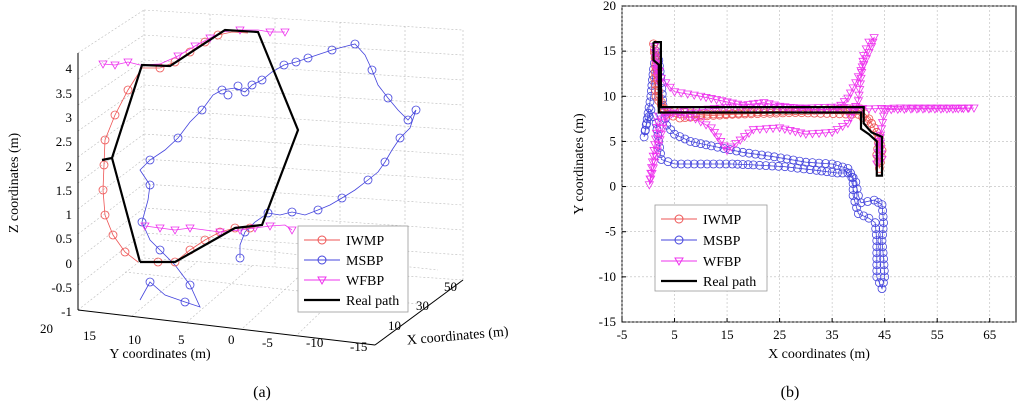 The width and height of the screenshot is (1024, 406). Describe the element at coordinates (262, 392) in the screenshot. I see `panel-a-caption: (a)` at that location.